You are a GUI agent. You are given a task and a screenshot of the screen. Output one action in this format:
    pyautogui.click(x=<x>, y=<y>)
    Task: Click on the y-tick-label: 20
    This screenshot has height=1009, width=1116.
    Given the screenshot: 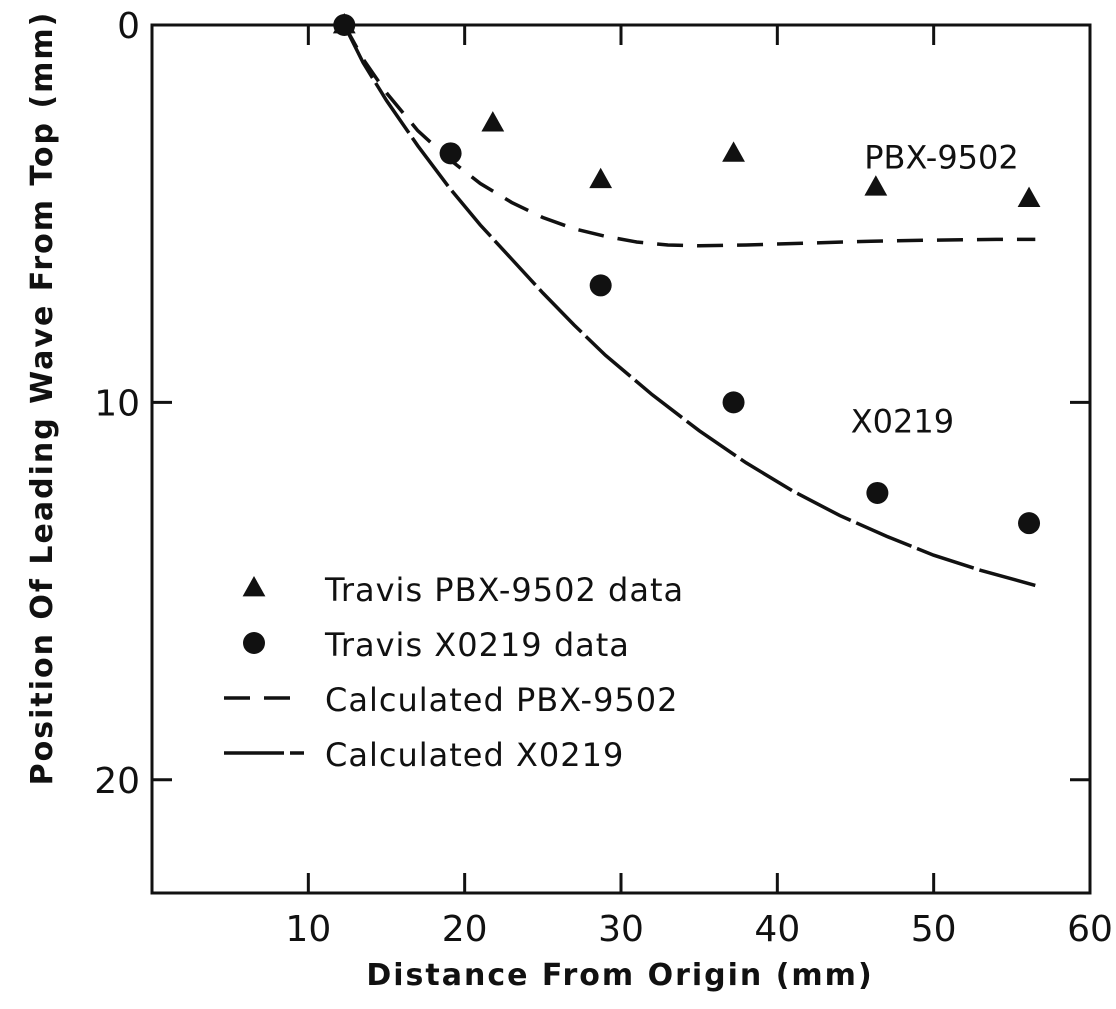 What is the action you would take?
    pyautogui.click(x=117, y=781)
    